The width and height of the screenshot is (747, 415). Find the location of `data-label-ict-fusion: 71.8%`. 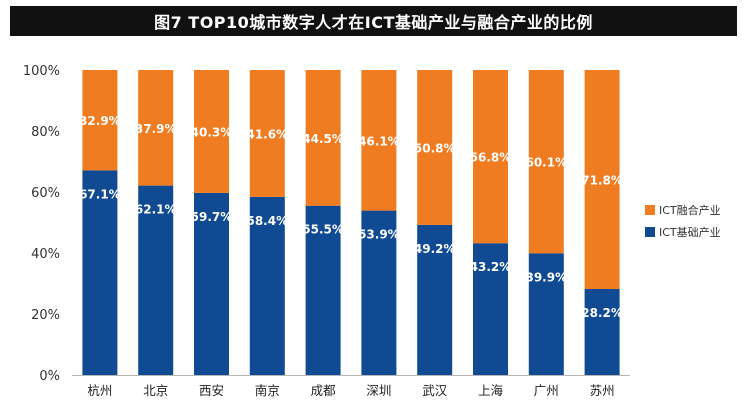

data-label-ict-fusion: 71.8% is located at coordinates (602, 180).